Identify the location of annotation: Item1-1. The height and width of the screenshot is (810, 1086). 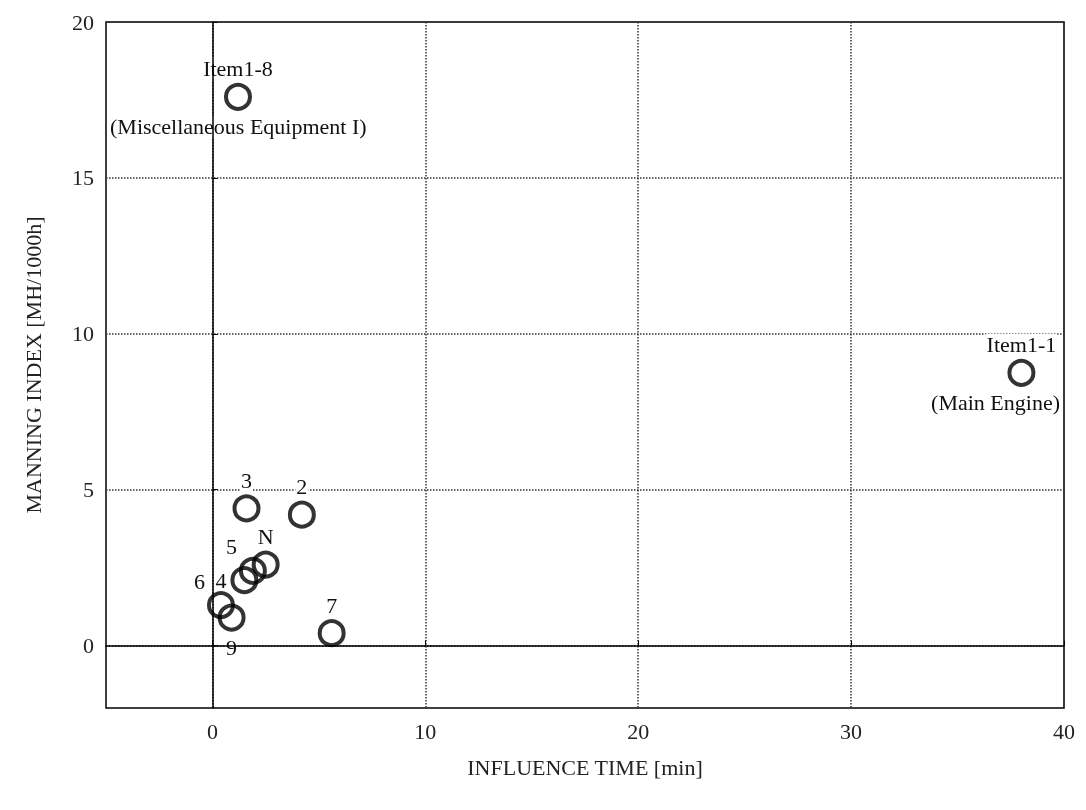
(1021, 345).